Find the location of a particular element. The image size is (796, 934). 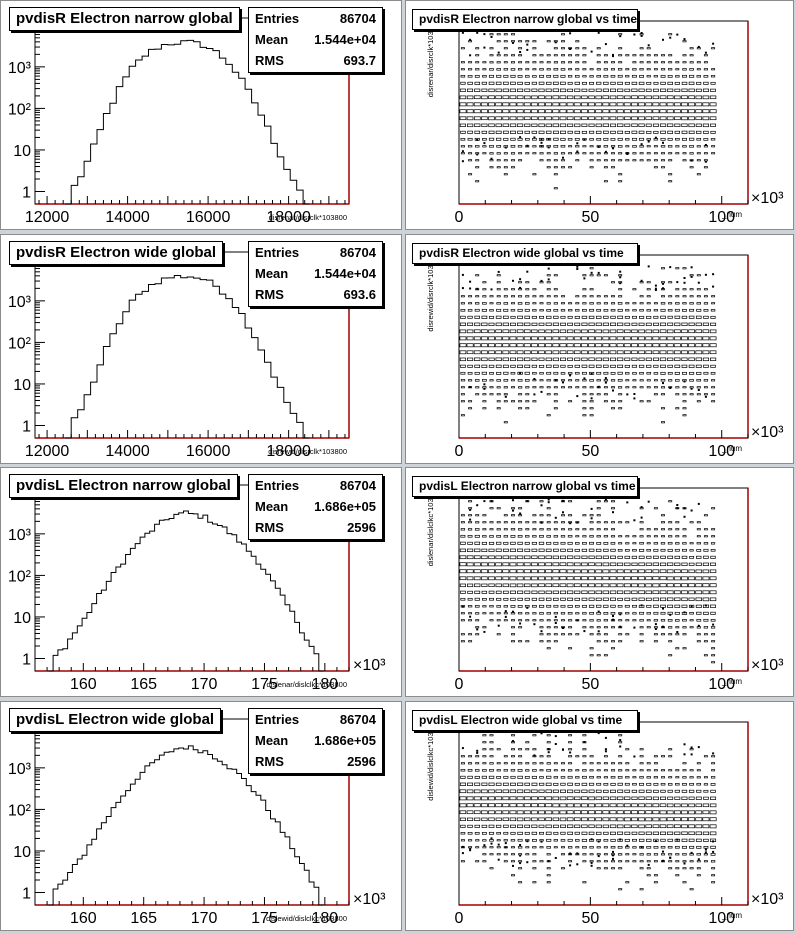

stats-row: RMS 693.7 is located at coordinates (315, 60).